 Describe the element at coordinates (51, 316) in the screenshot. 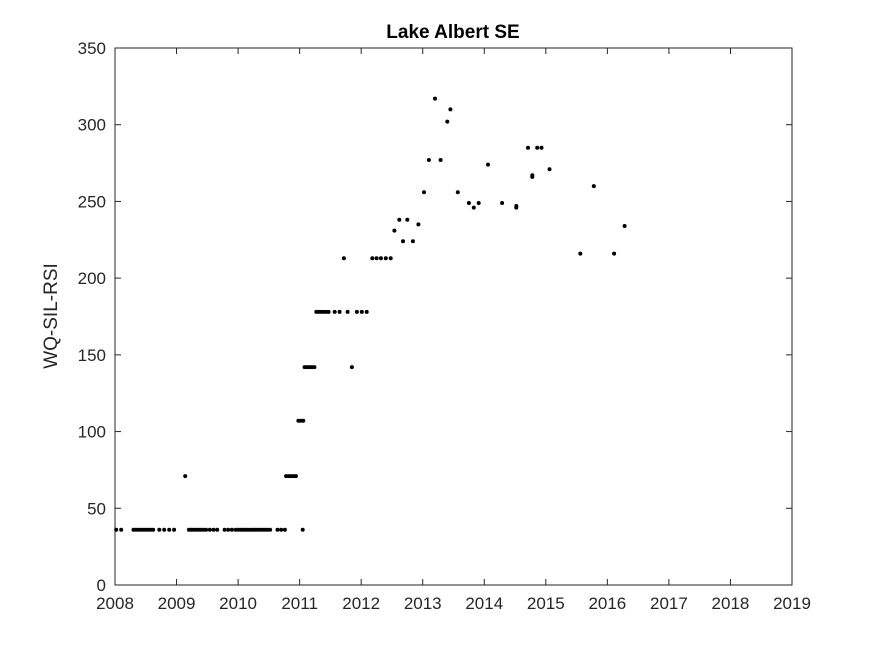

I see `y-axis-label: WQ-SIL-RSI` at that location.